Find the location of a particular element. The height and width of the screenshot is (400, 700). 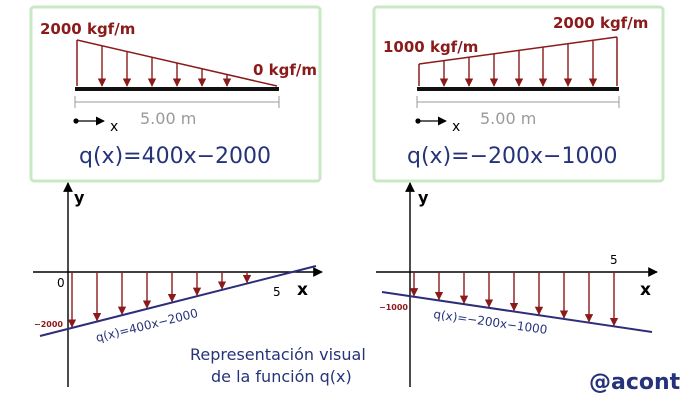

caption-line-2: de la función q(x) is located at coordinates (281, 376).